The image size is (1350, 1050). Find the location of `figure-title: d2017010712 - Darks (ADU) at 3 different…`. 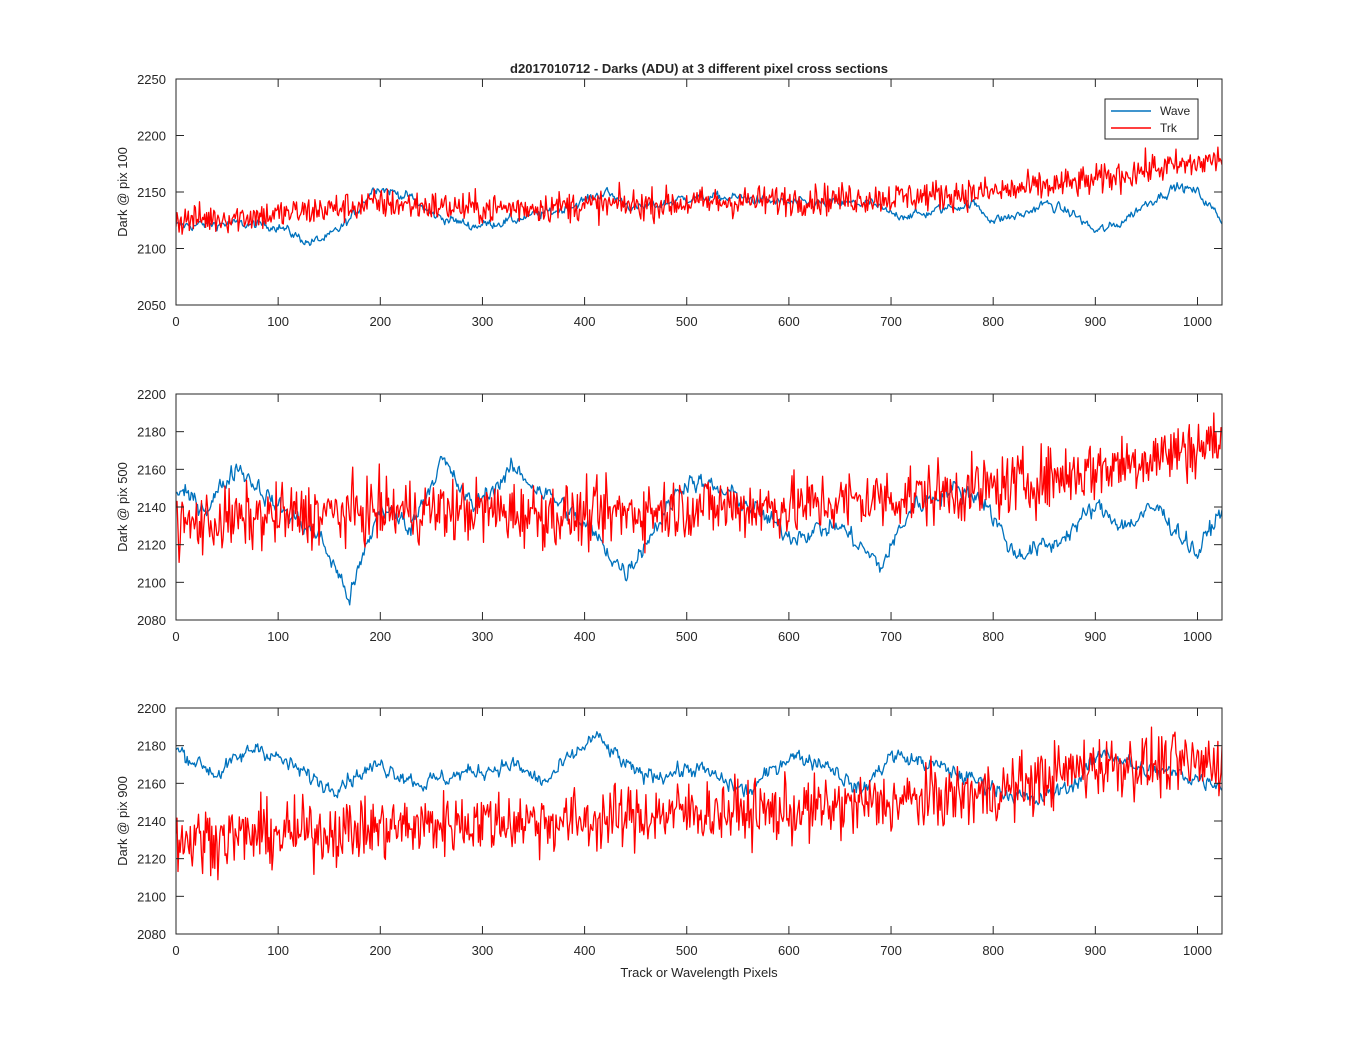

figure-title: d2017010712 - Darks (ADU) at 3 different… is located at coordinates (699, 68).